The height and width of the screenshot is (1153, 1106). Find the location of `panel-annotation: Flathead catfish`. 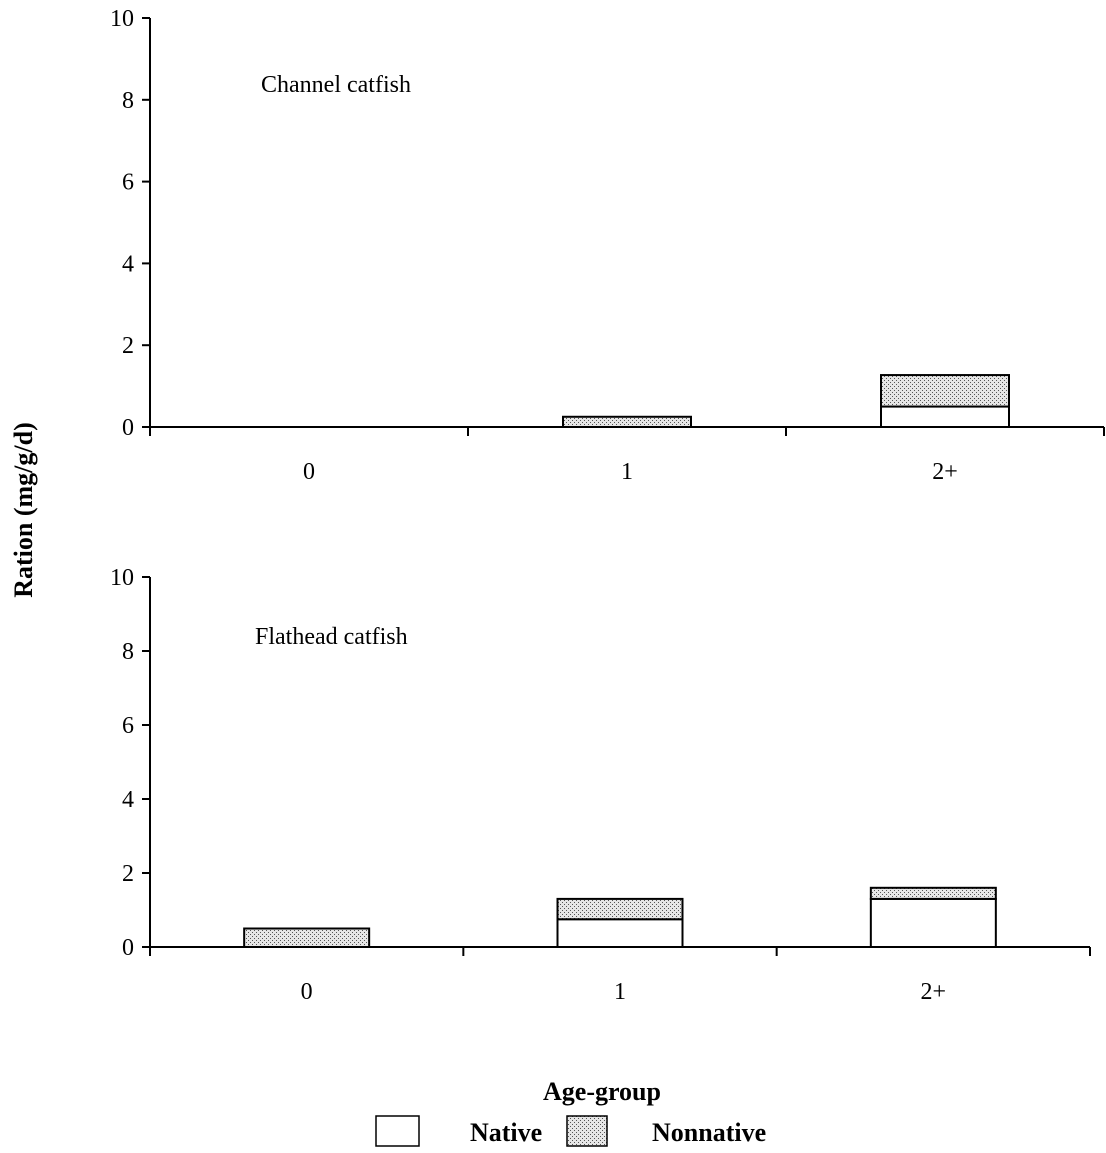

panel-annotation: Flathead catfish is located at coordinates (331, 637).